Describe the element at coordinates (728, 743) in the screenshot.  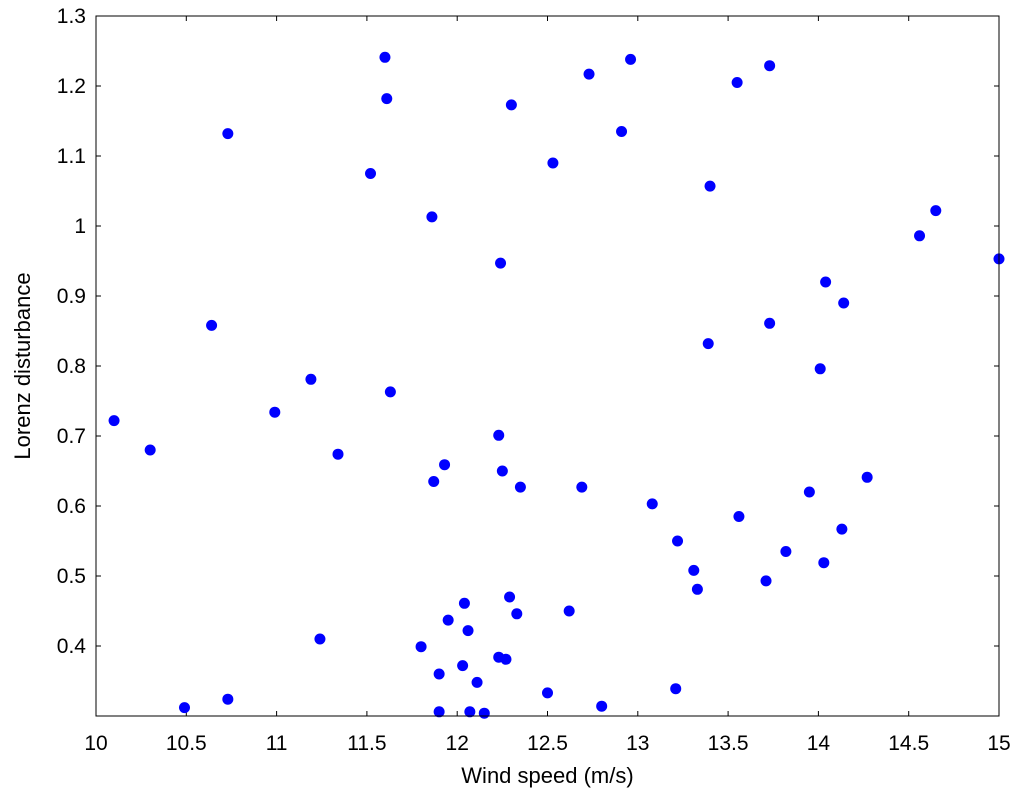
I see `x-tick-label: 13.5` at that location.